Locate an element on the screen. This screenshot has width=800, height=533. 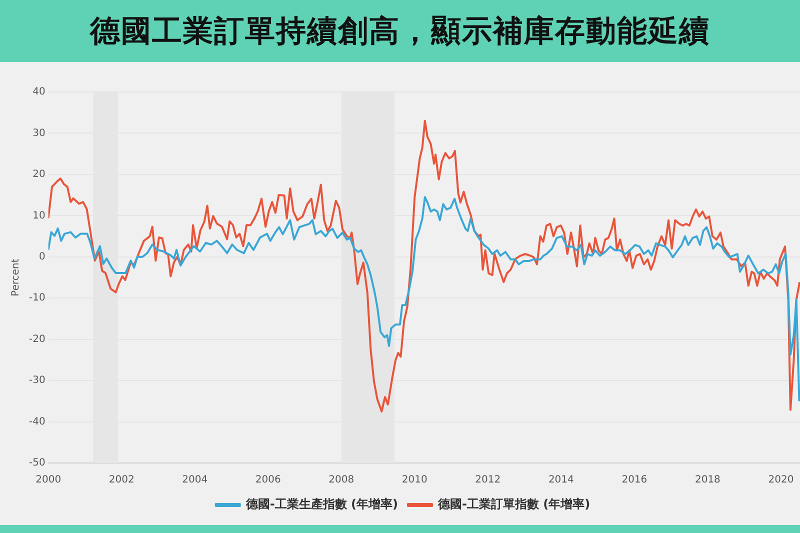
x-tick-label: 2000 is located at coordinates (49, 480).